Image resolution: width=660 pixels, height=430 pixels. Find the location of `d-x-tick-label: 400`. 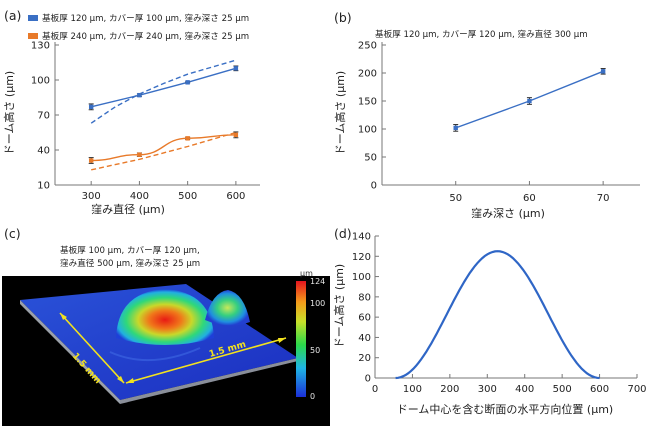

d-x-tick-label: 400 is located at coordinates (524, 389).